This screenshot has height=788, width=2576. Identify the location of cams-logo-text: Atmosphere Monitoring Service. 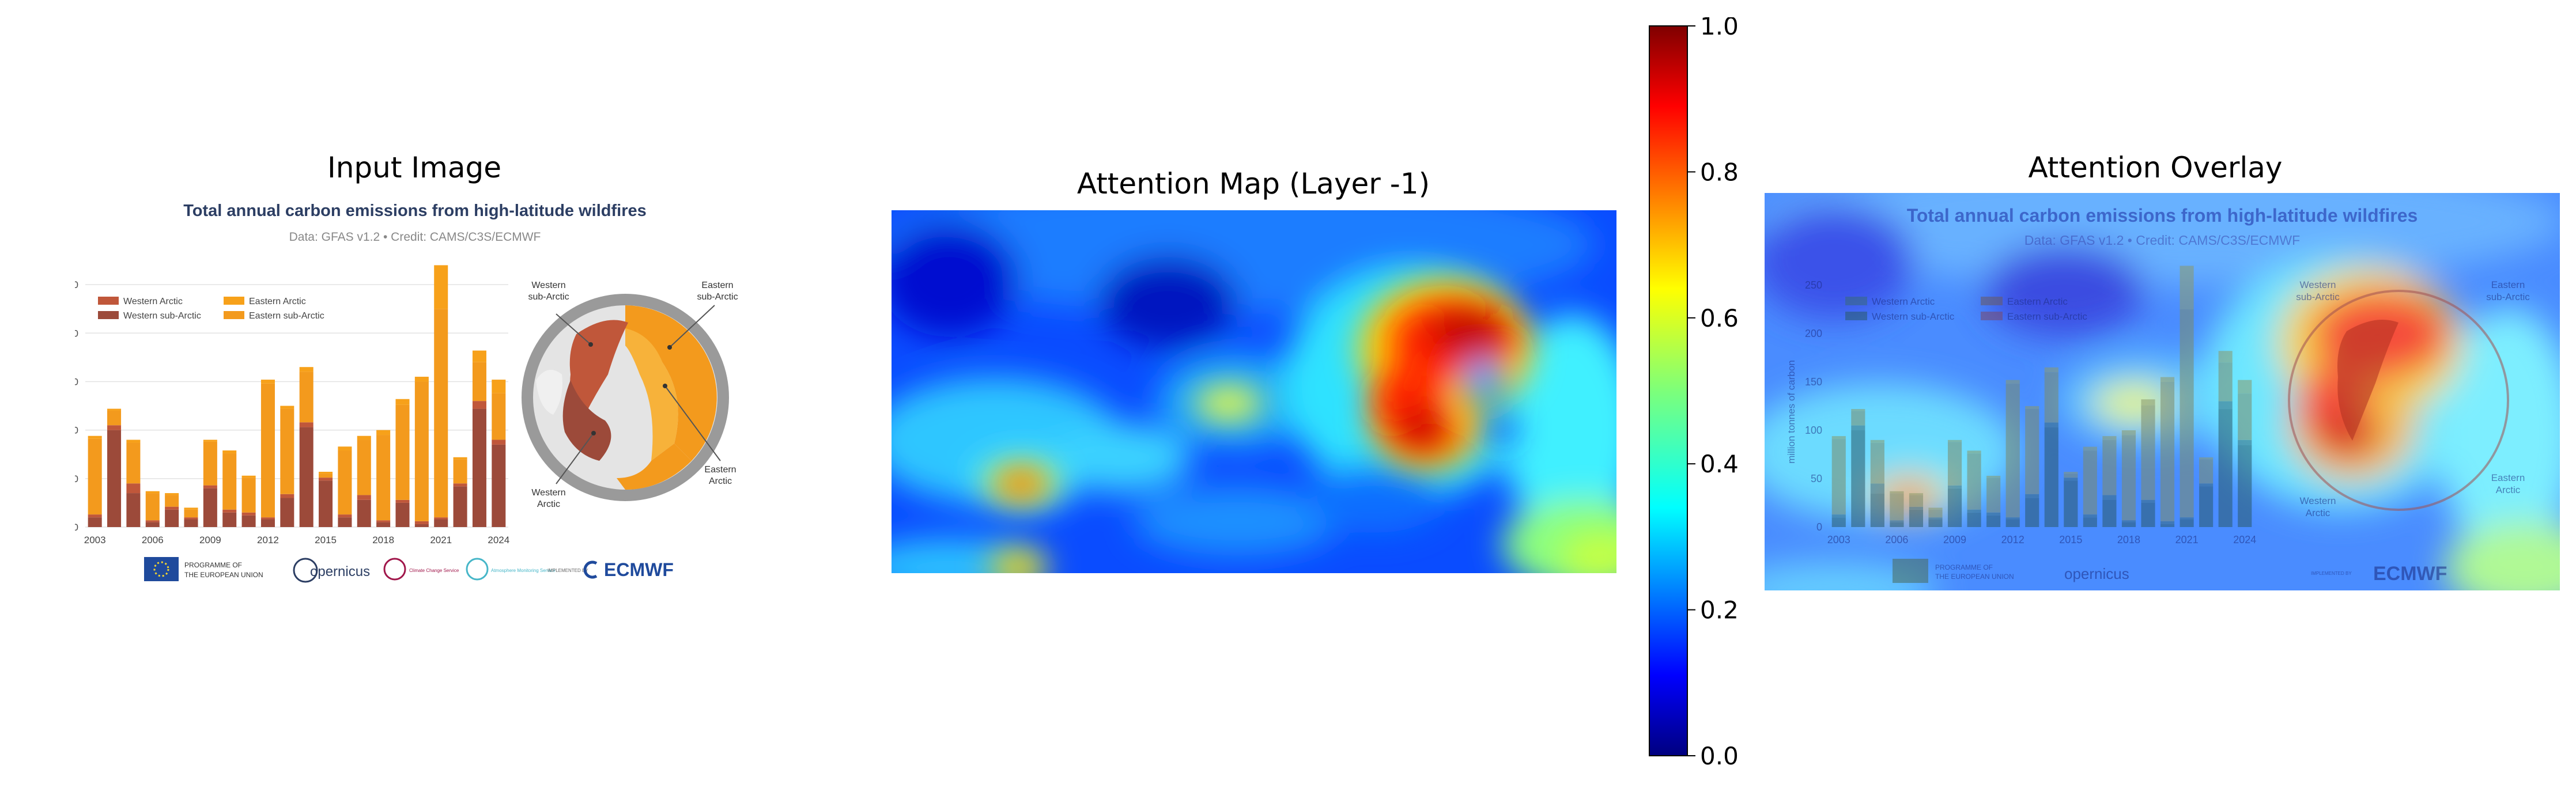
(523, 571).